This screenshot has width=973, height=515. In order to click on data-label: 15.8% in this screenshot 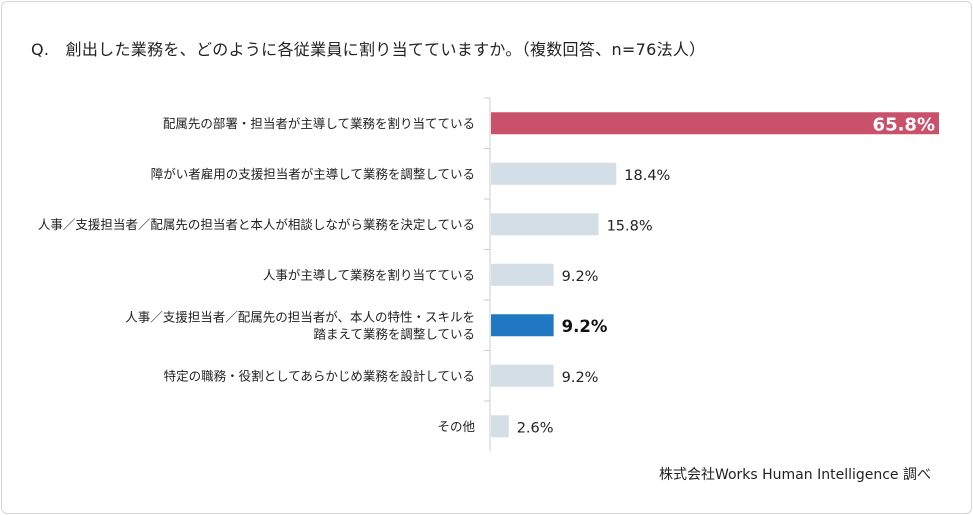, I will do `click(630, 226)`.